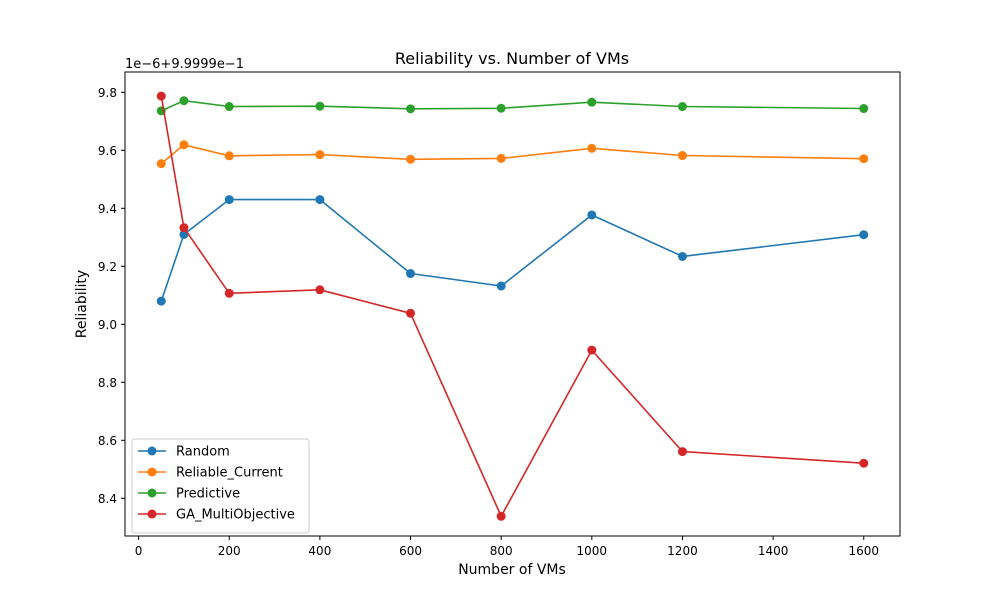  What do you see at coordinates (773, 551) in the screenshot?
I see `x-tick-label: 1400` at bounding box center [773, 551].